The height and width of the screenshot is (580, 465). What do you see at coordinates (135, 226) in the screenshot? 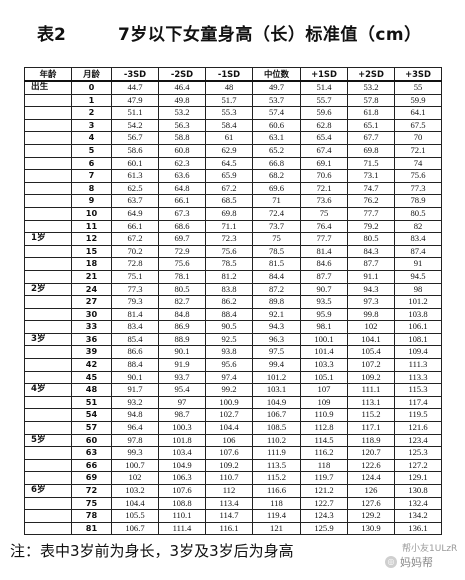
I see `value-cell: 66.1` at bounding box center [135, 226].